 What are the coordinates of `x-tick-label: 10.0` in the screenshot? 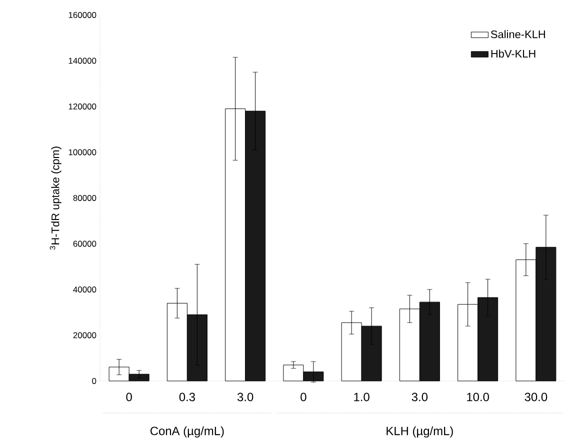 It's located at (478, 397).